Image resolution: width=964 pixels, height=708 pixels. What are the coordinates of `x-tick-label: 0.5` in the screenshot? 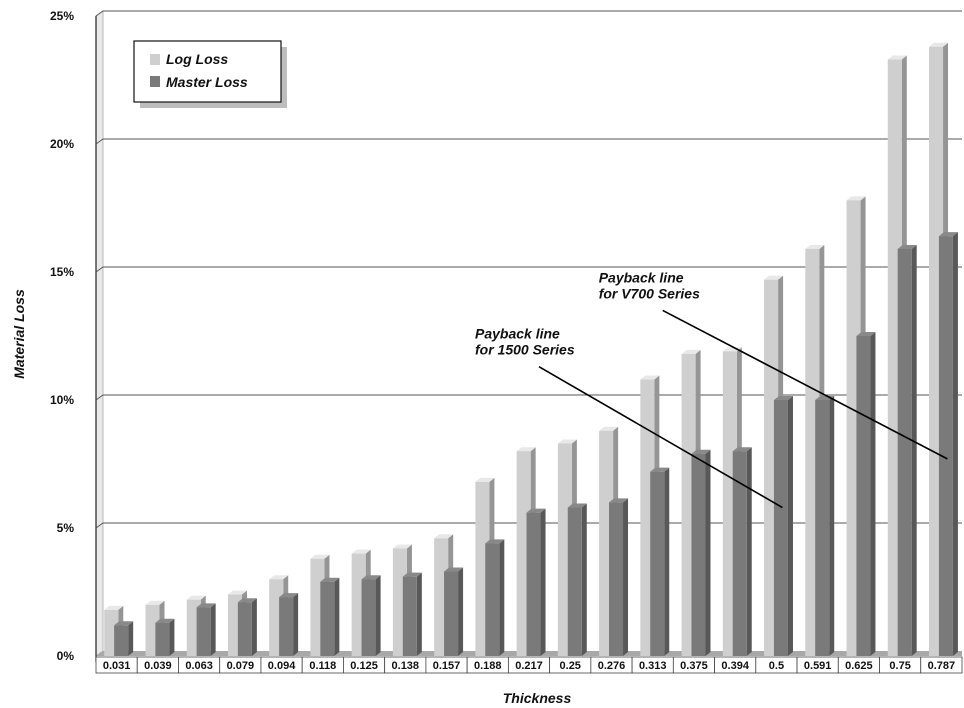 It's located at (776, 666).